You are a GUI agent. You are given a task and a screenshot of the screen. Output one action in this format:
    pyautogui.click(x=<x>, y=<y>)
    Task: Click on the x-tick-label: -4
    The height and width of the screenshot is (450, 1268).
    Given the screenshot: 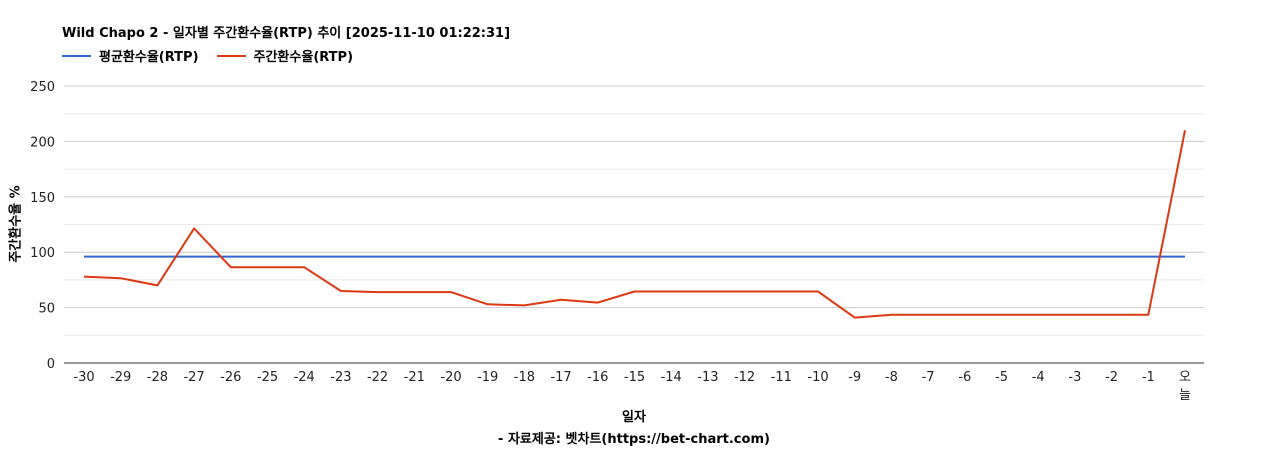 What is the action you would take?
    pyautogui.click(x=1038, y=377)
    